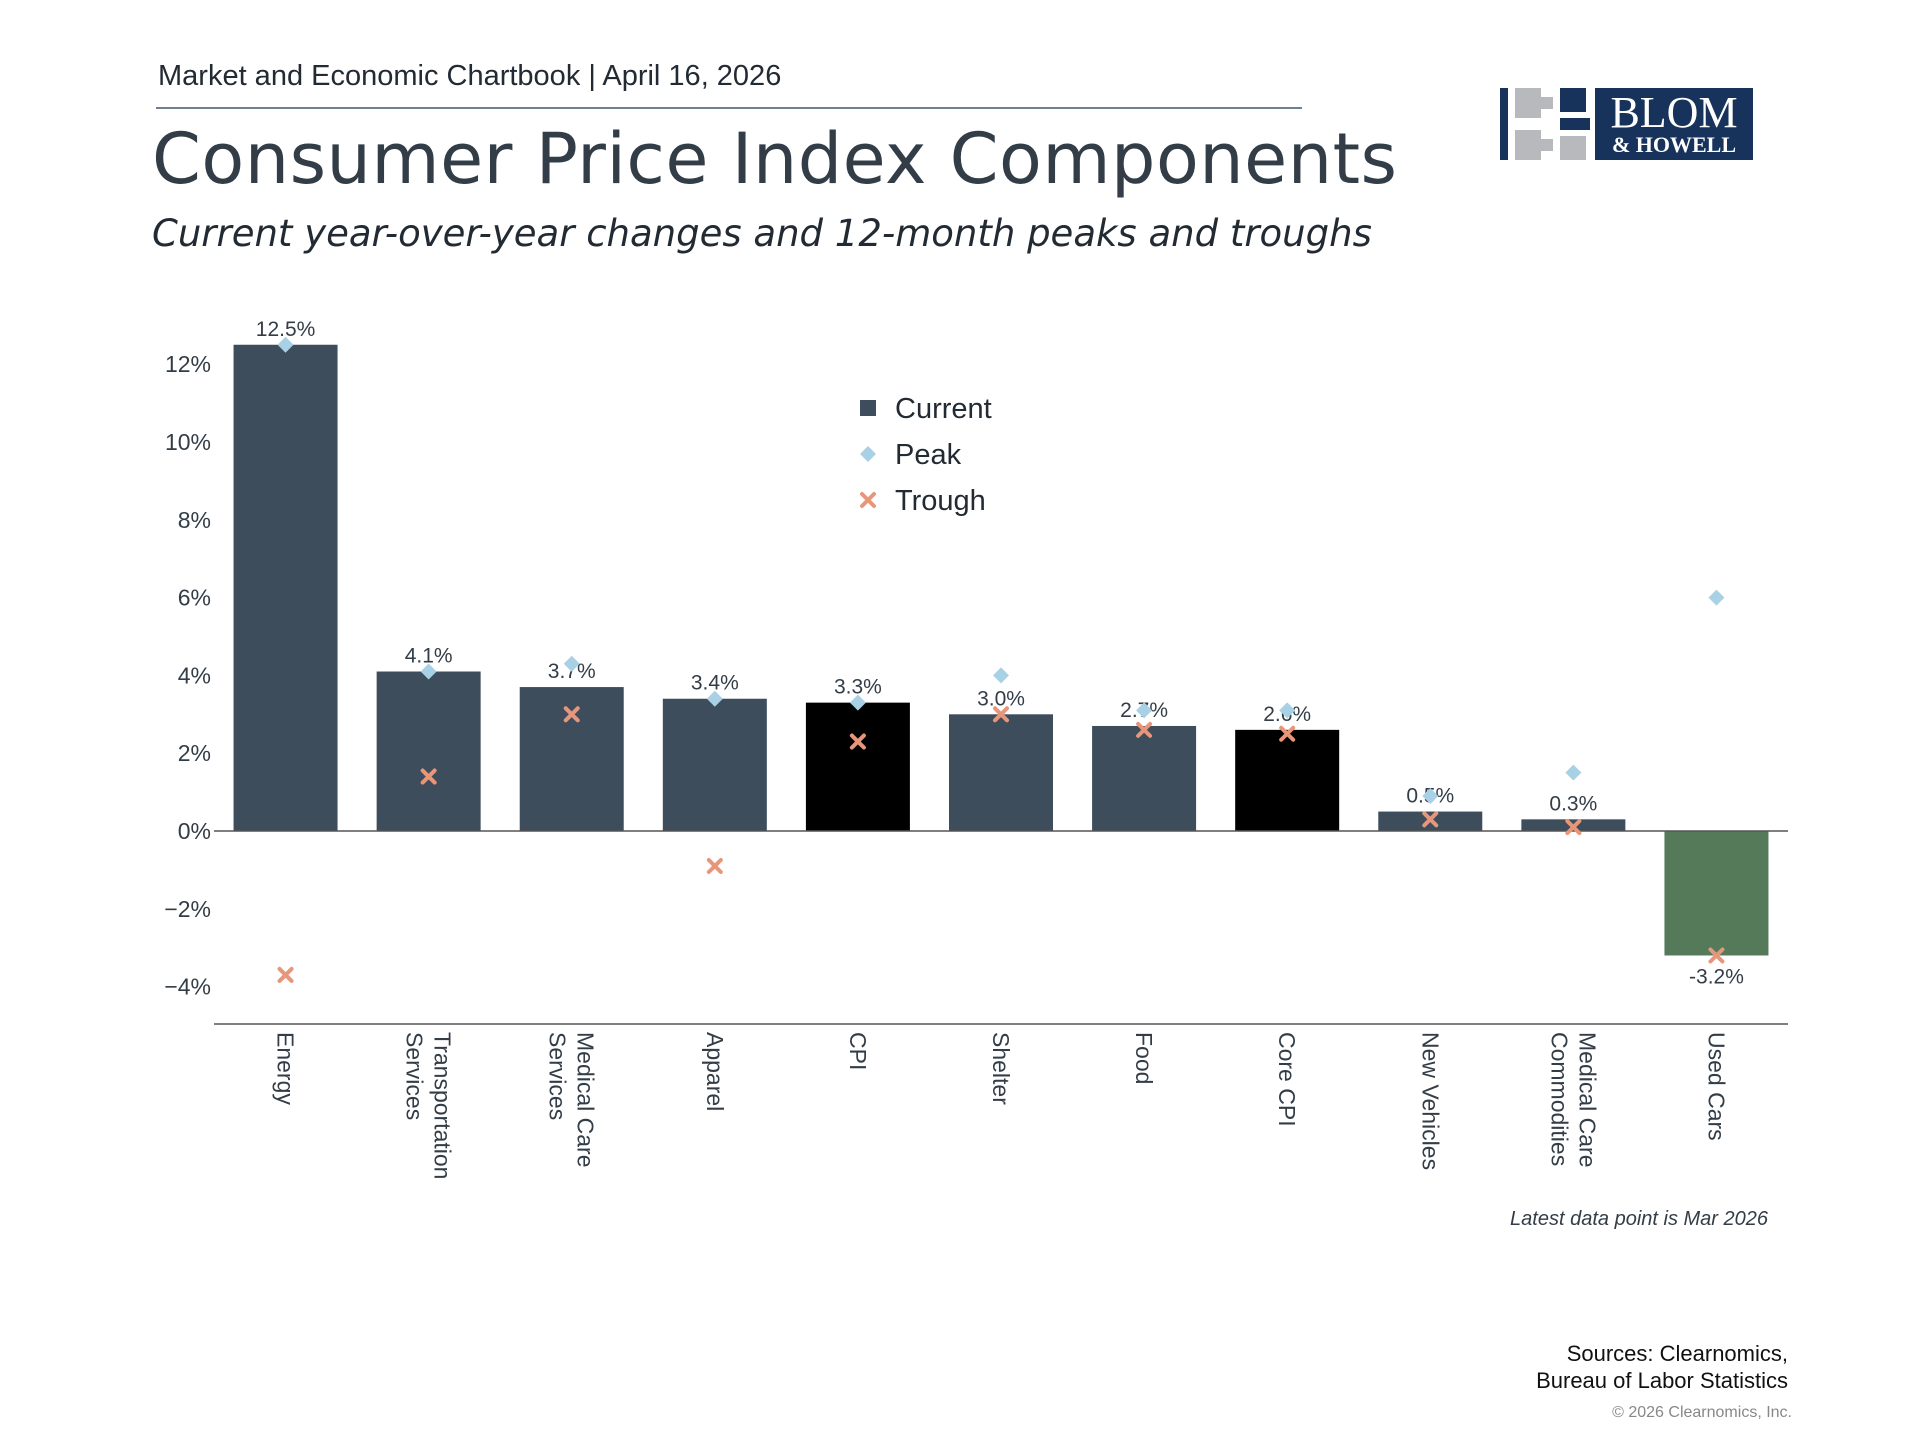 The width and height of the screenshot is (1920, 1440). What do you see at coordinates (194, 753) in the screenshot?
I see `y-tick-label: 2%` at bounding box center [194, 753].